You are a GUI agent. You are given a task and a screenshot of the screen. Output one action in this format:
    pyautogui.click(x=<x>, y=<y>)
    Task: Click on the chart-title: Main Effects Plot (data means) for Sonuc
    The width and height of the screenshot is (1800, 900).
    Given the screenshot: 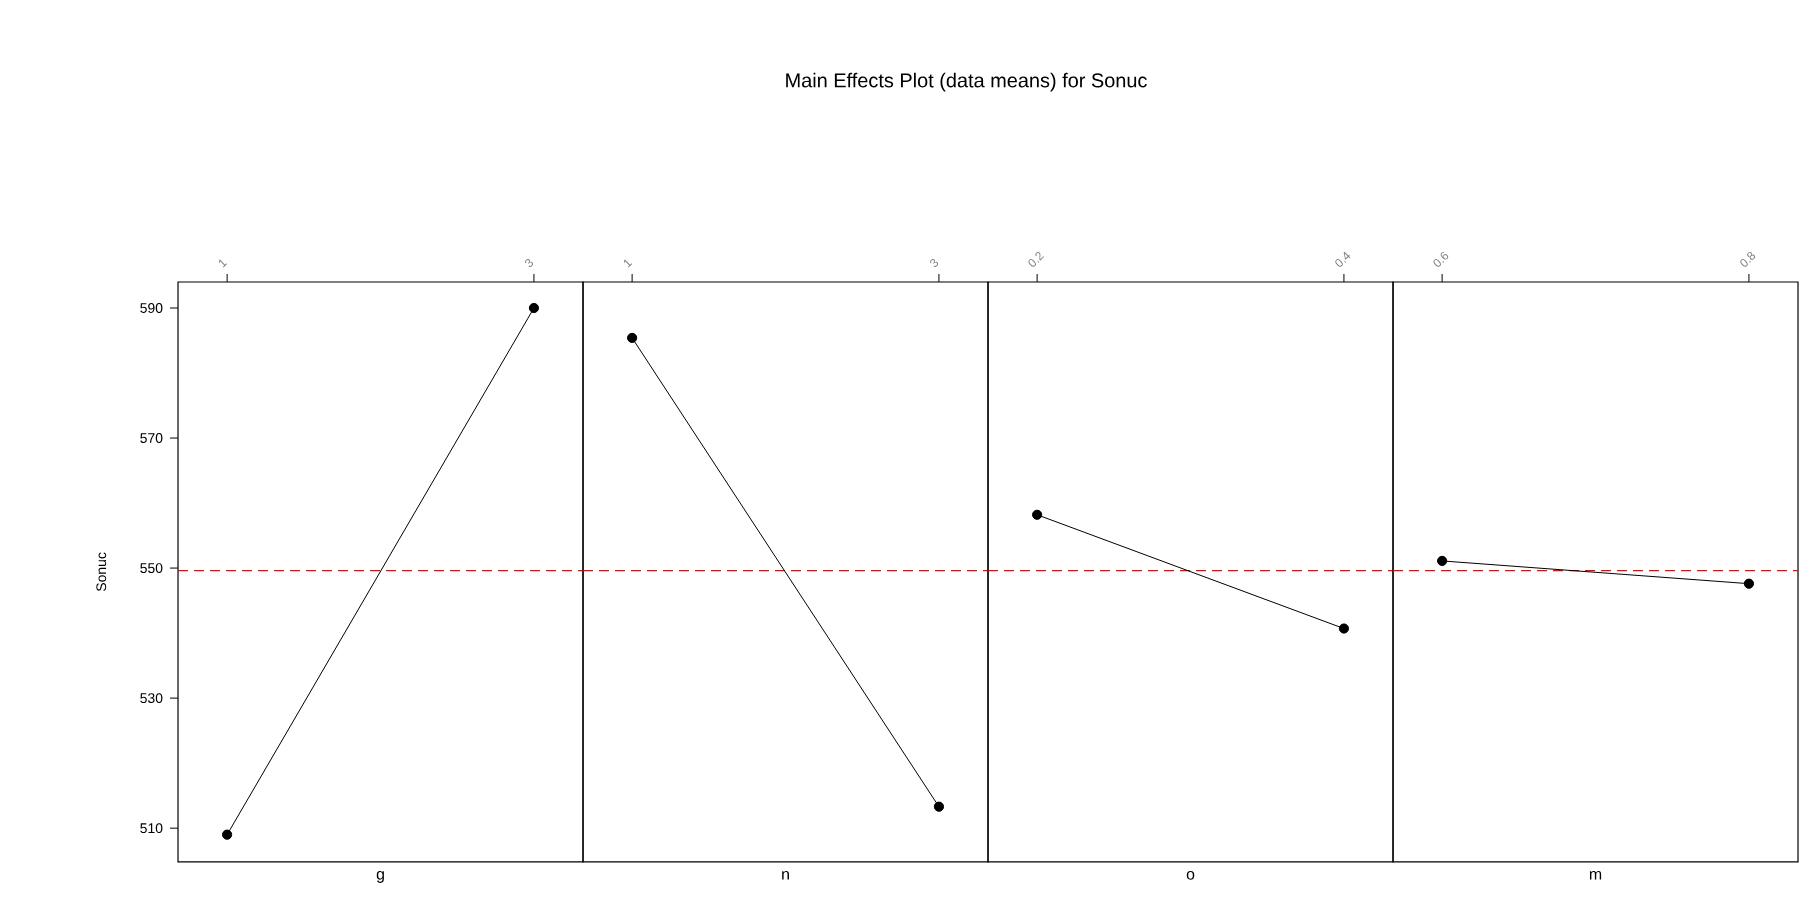 What is the action you would take?
    pyautogui.click(x=966, y=82)
    